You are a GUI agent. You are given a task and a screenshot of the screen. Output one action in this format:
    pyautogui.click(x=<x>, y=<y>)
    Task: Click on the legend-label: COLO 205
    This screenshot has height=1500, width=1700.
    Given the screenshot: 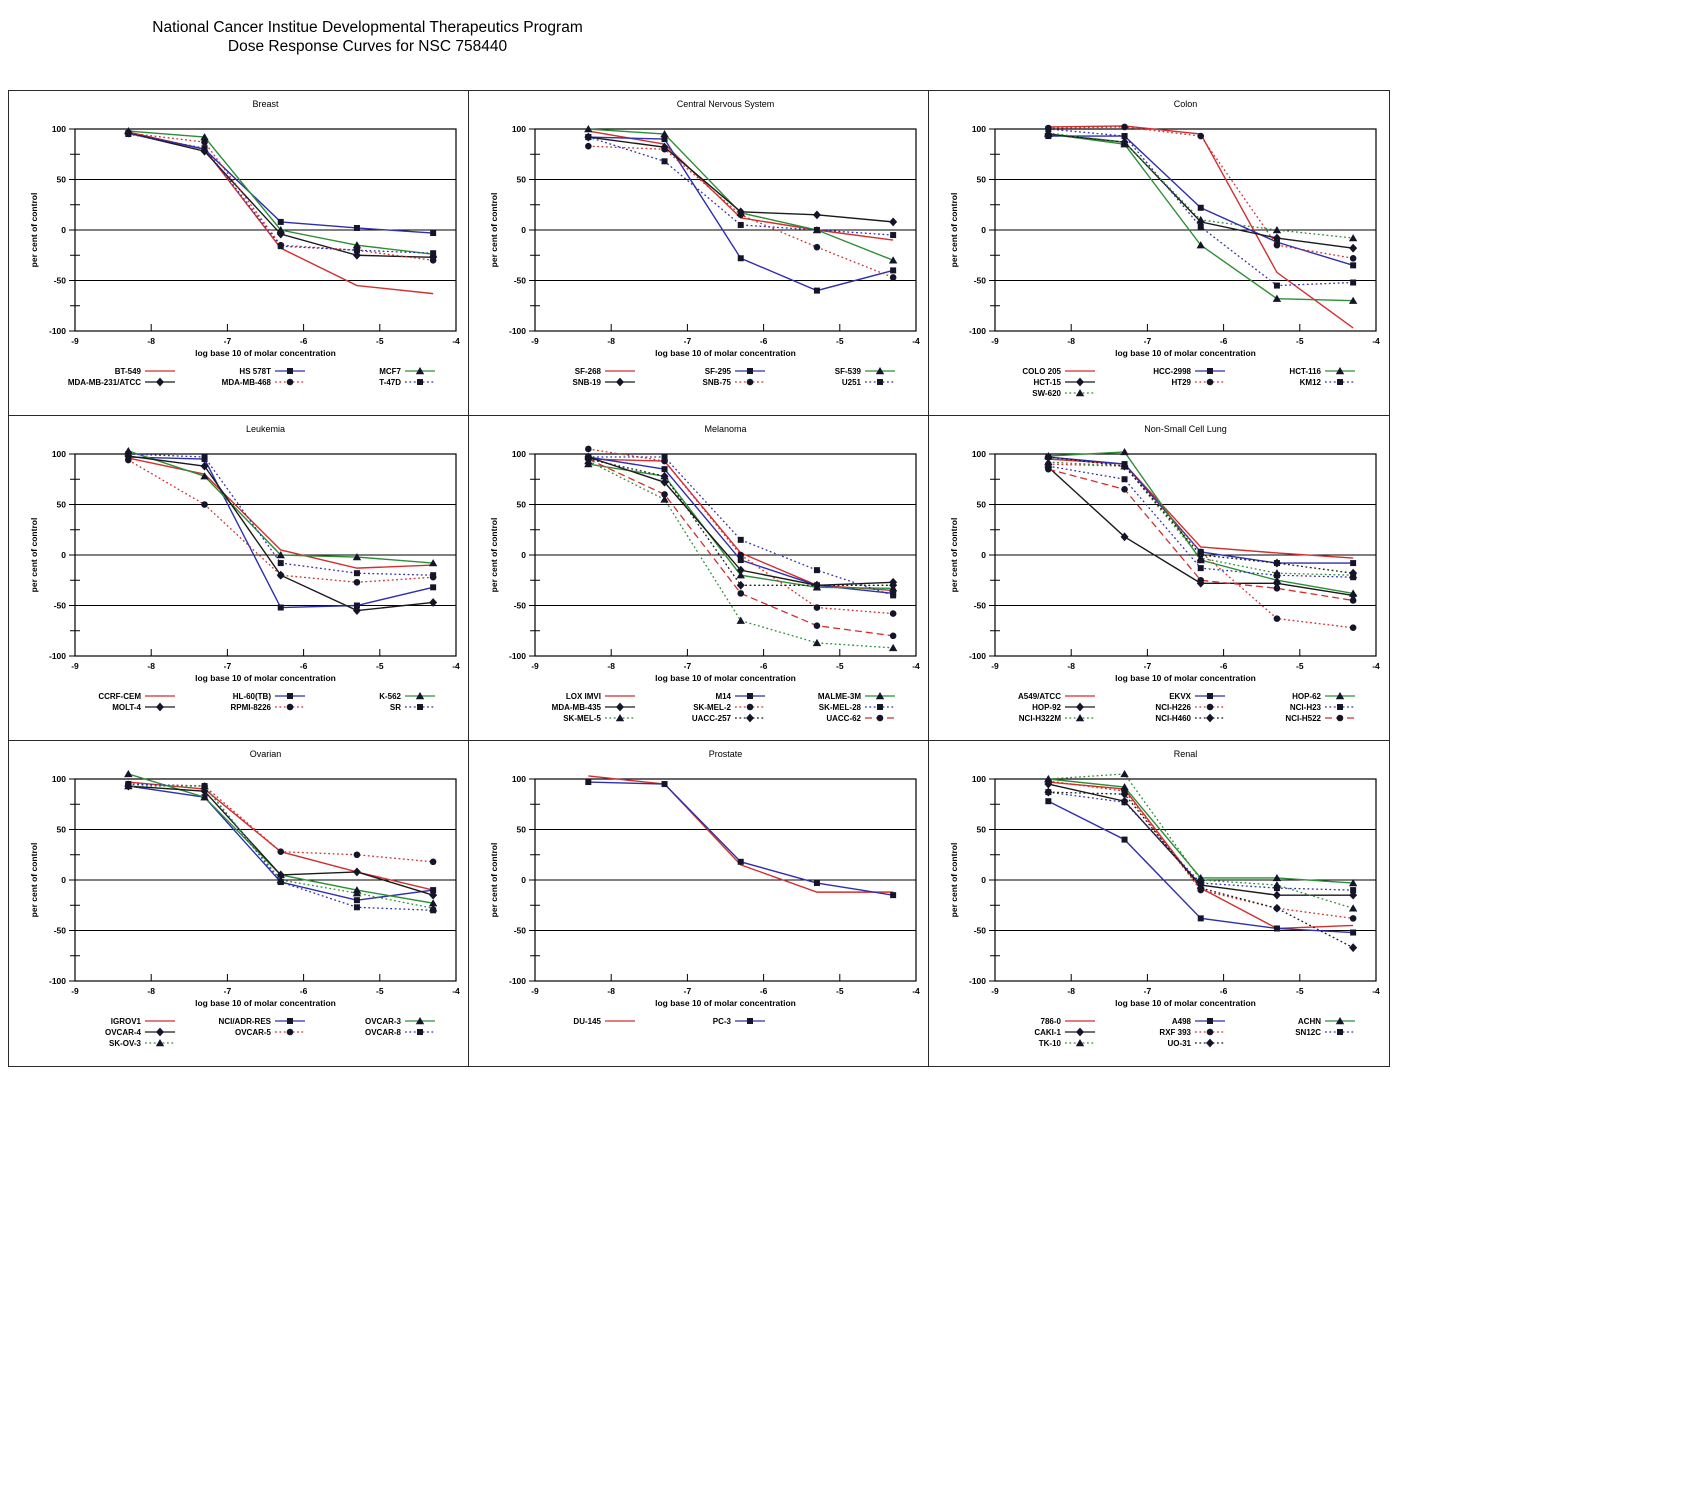 What is the action you would take?
    pyautogui.click(x=1041, y=371)
    